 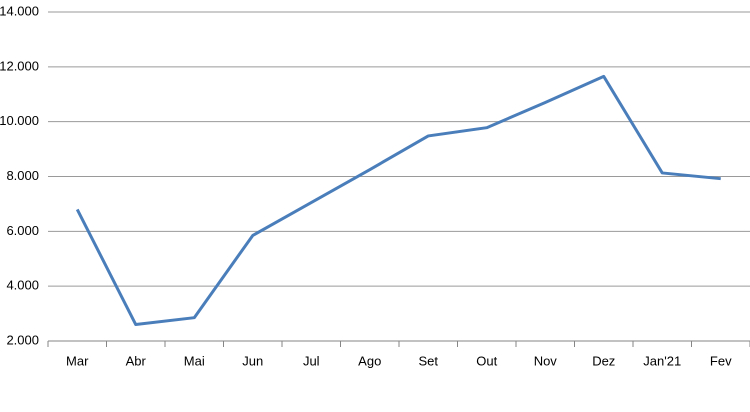 I want to click on x-tick-label: Out, so click(x=486, y=360).